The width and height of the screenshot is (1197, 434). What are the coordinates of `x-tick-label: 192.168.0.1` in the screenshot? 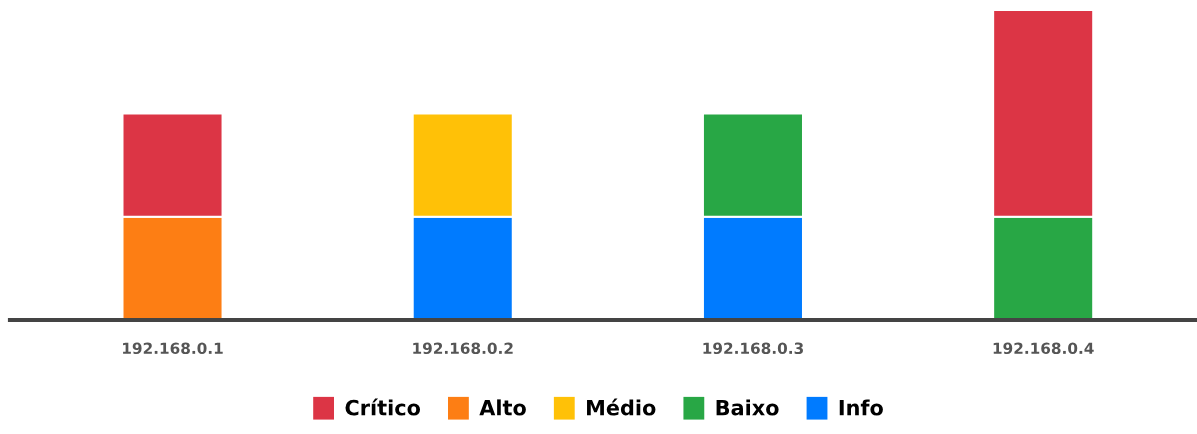 It's located at (173, 348).